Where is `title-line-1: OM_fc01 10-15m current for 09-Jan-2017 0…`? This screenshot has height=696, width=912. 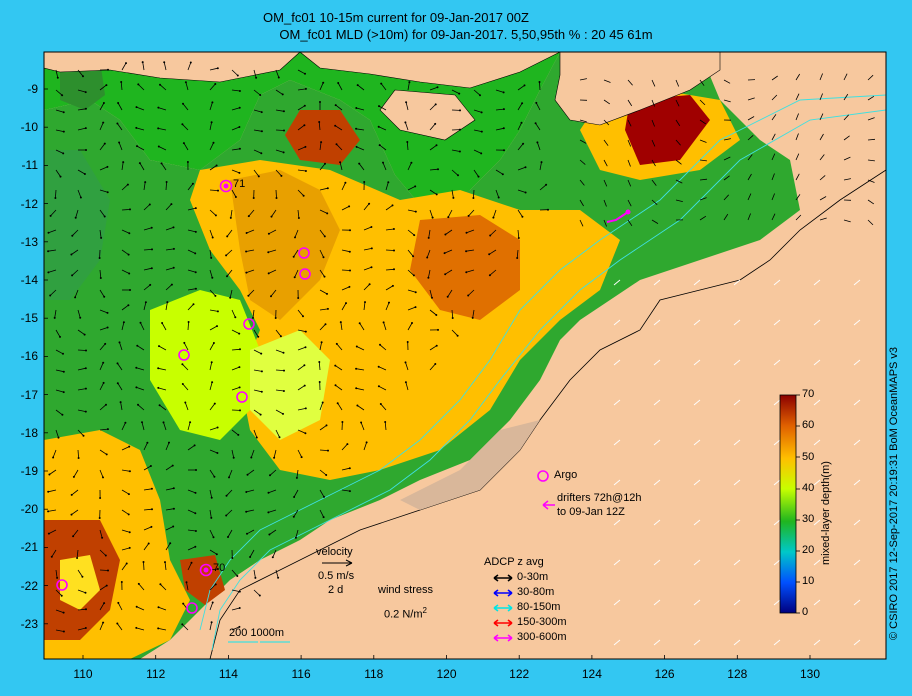
title-line-1: OM_fc01 10-15m current for 09-Jan-2017 0… is located at coordinates (396, 17).